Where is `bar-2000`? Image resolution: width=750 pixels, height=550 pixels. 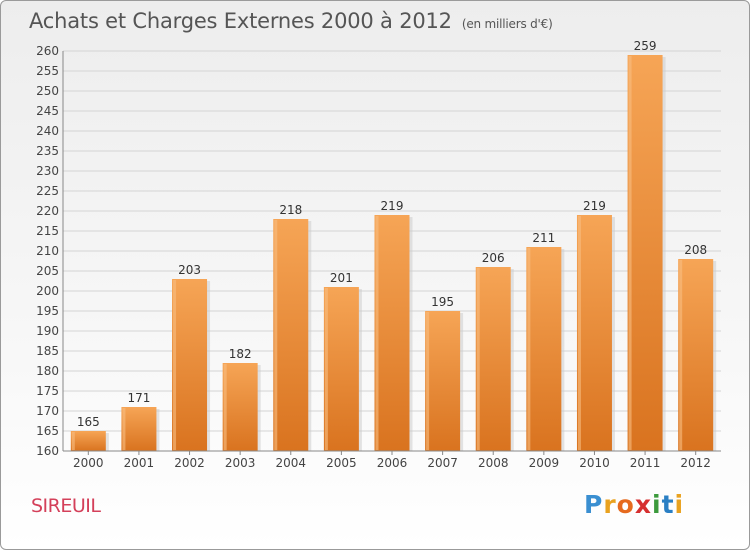
bar-2000 is located at coordinates (88, 441).